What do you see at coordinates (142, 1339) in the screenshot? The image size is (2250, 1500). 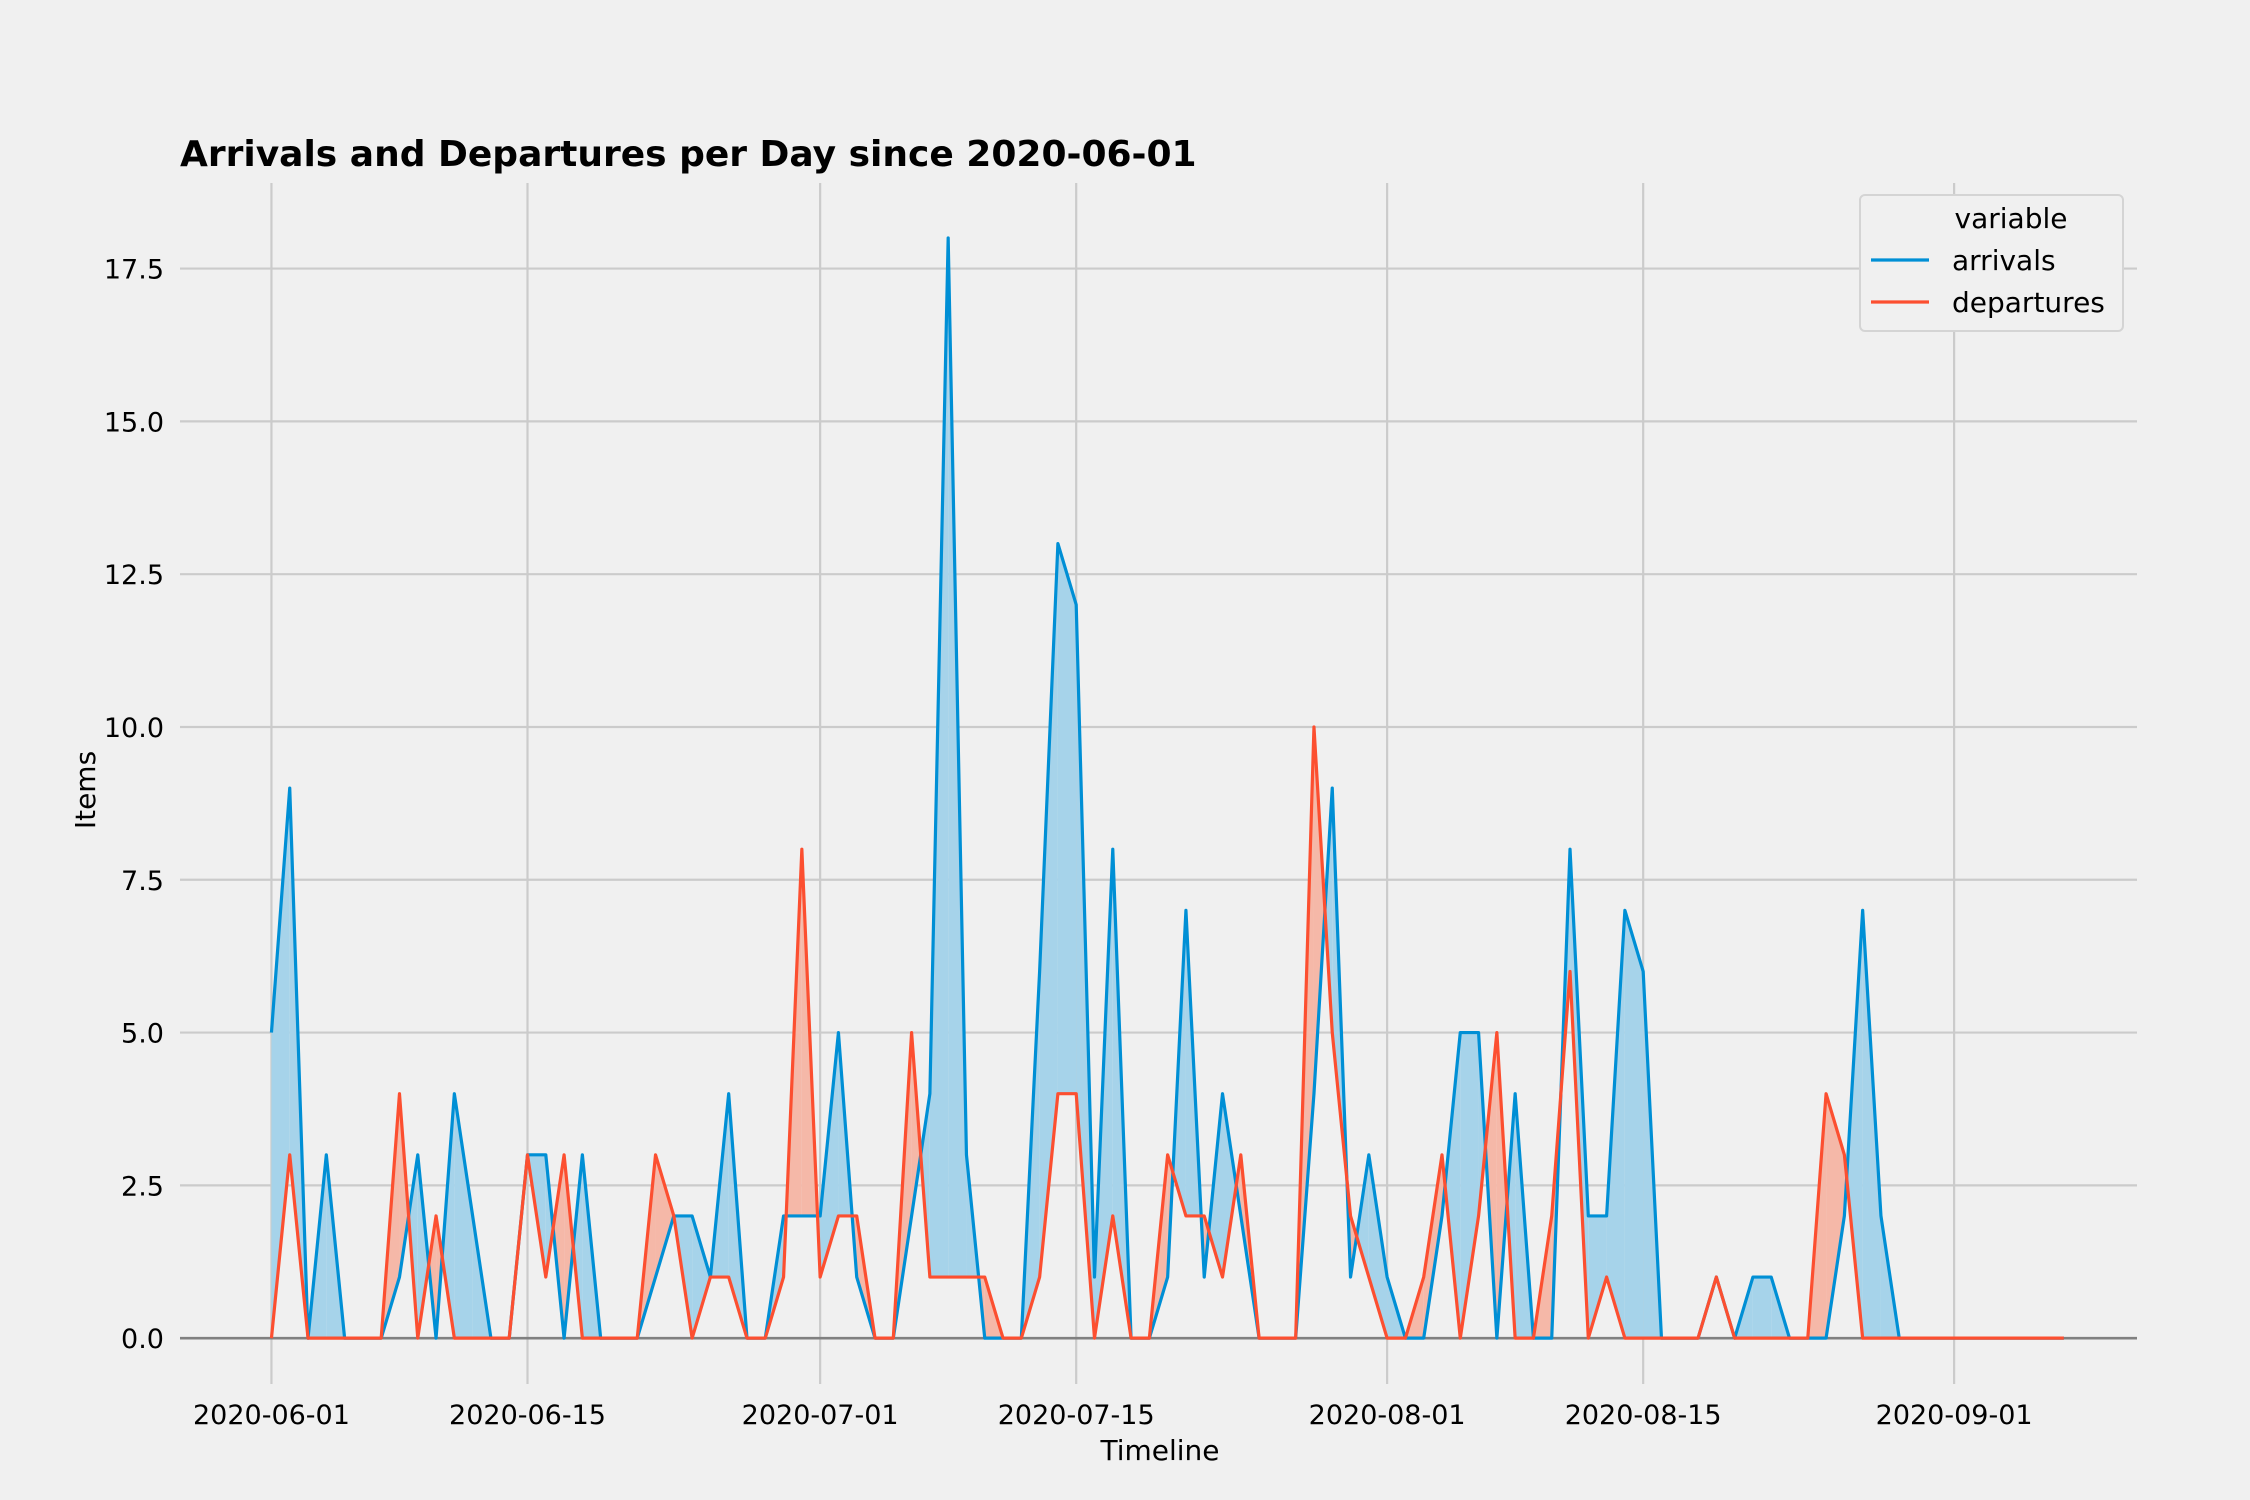 I see `y-tick-label: 0.0` at bounding box center [142, 1339].